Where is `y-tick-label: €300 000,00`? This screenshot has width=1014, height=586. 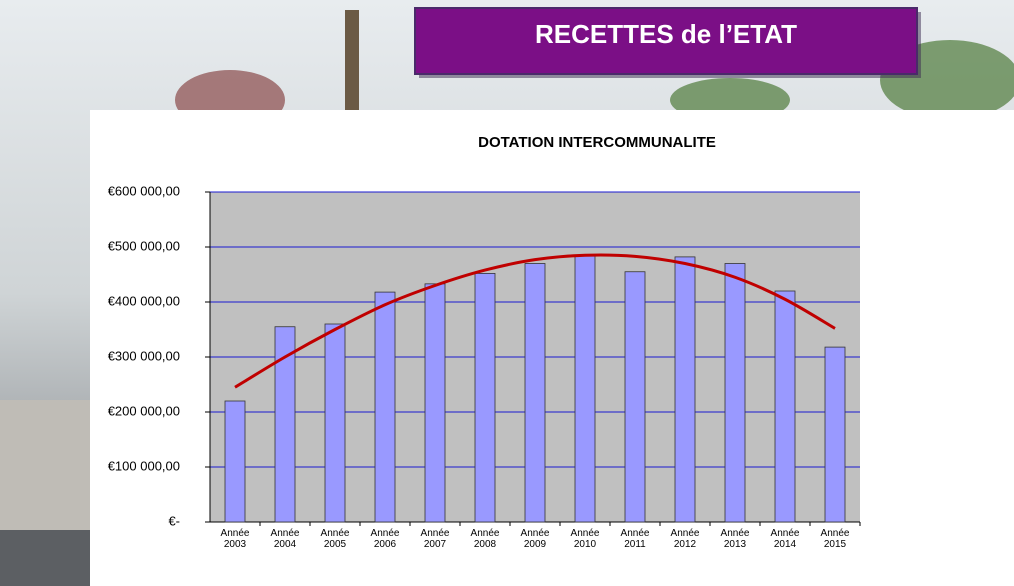 y-tick-label: €300 000,00 is located at coordinates (144, 355).